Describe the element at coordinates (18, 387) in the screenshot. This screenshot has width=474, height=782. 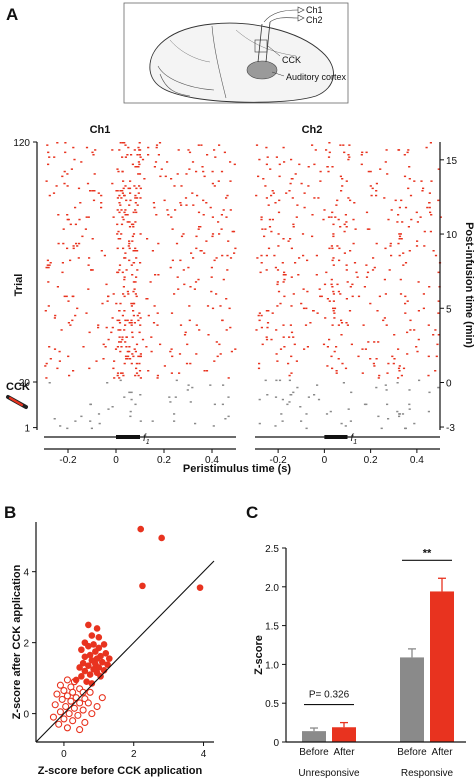
I see `cck-marker-label: CCK` at that location.